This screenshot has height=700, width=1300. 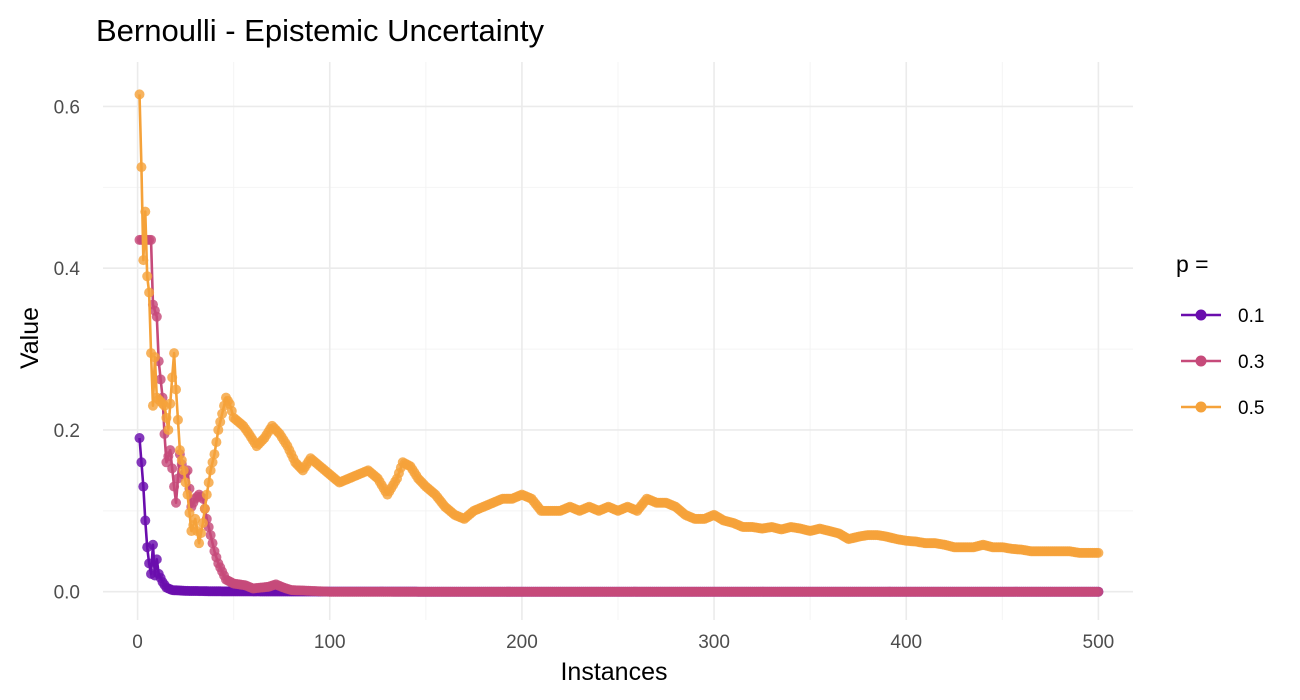 I want to click on legend-label: 0.3, so click(x=1251, y=362).